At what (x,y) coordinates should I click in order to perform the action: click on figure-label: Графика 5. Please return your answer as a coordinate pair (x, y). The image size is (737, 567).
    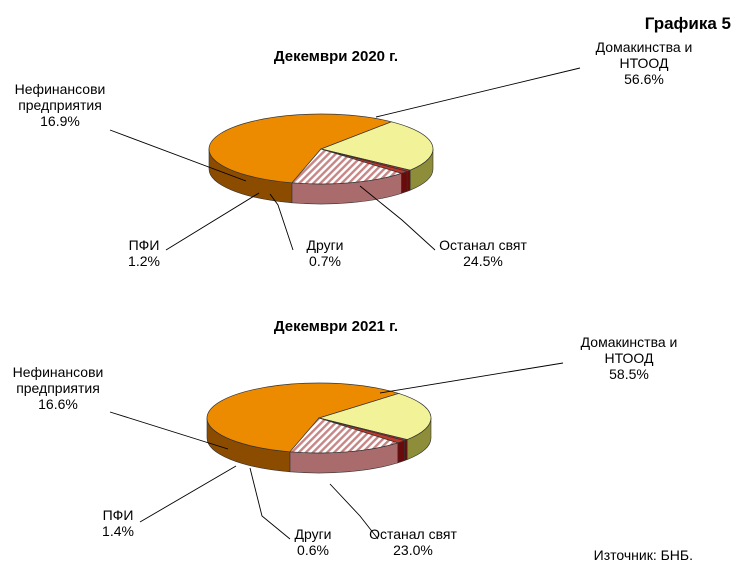
    Looking at the image, I should click on (687, 23).